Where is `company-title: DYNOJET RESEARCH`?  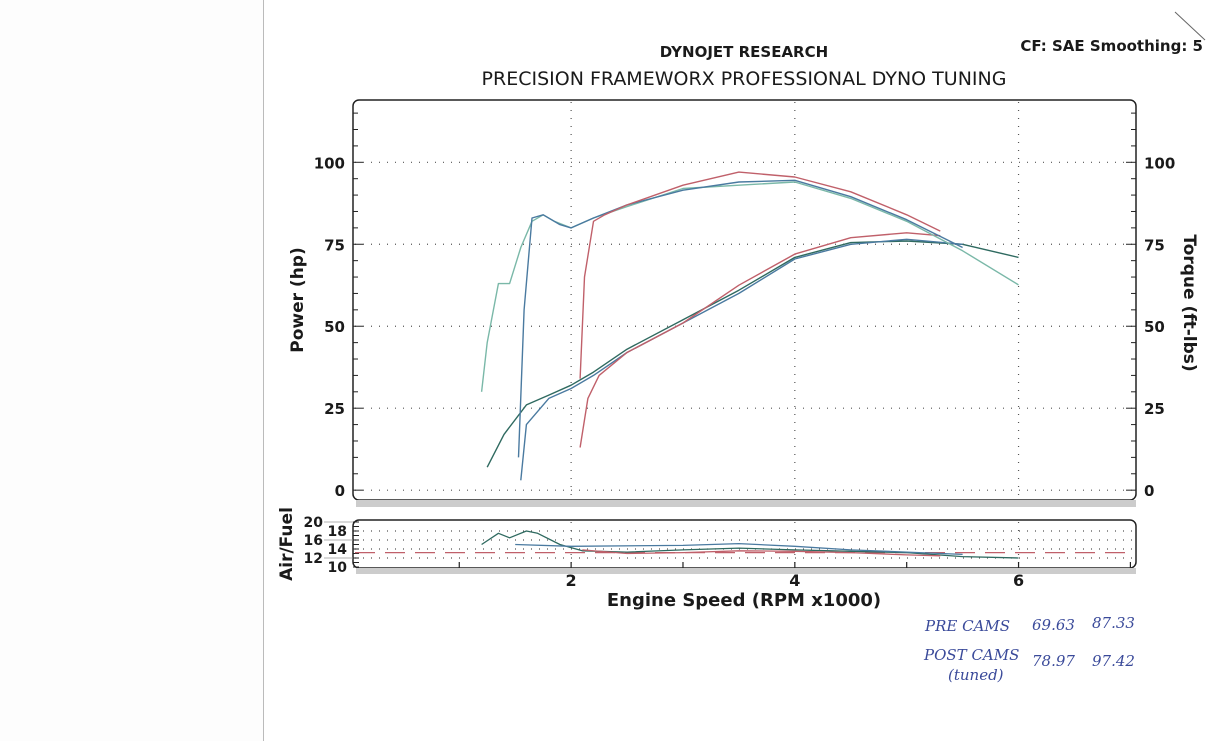 company-title: DYNOJET RESEARCH is located at coordinates (744, 52).